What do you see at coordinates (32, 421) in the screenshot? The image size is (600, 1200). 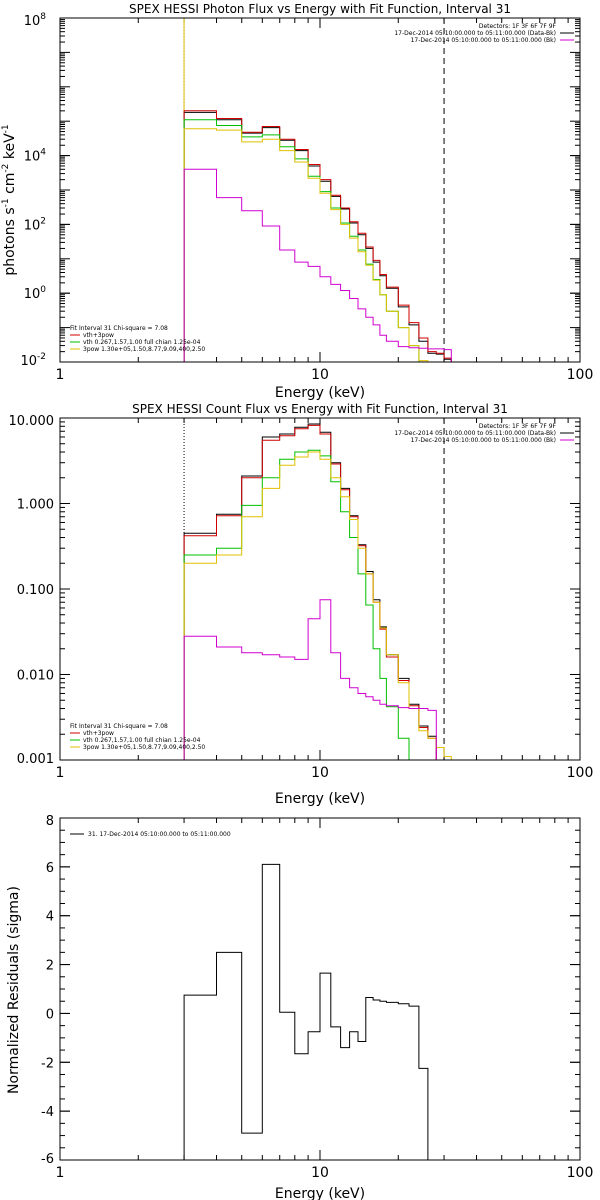 I see `y-tick-label: 10.000` at bounding box center [32, 421].